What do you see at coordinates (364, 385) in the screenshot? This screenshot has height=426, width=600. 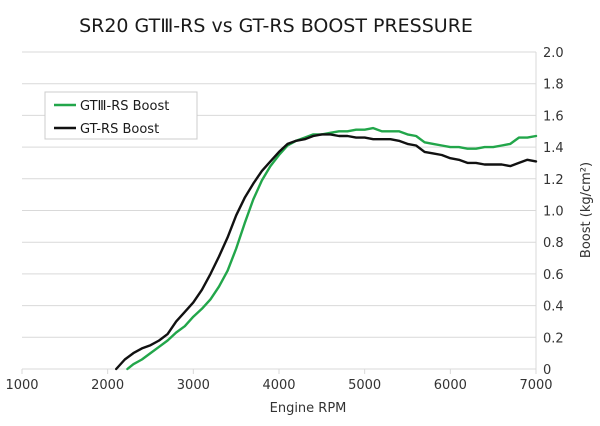 I see `x-tick-label: 5000` at bounding box center [364, 385].